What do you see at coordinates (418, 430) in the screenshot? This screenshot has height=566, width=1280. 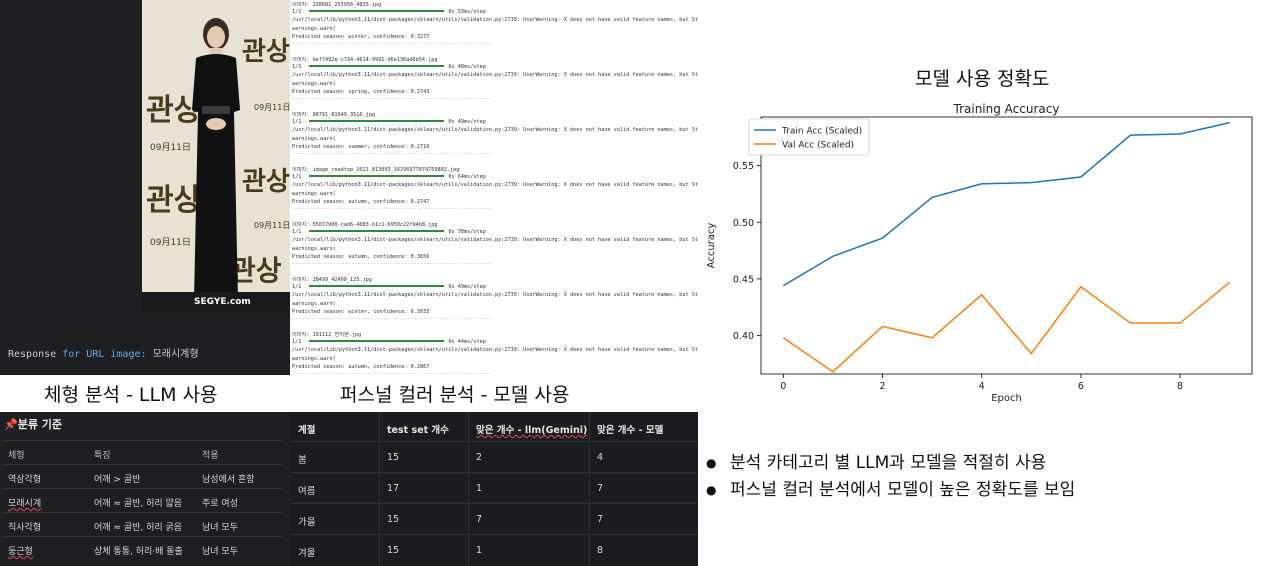 I see `pc-header-testset: test set 개수` at bounding box center [418, 430].